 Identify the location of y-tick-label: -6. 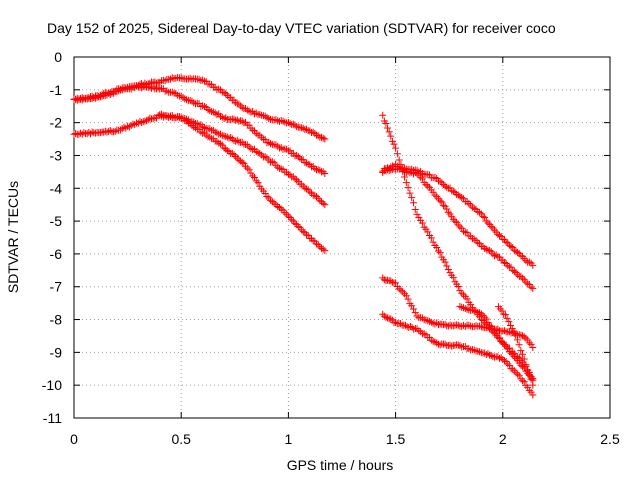
(56, 254).